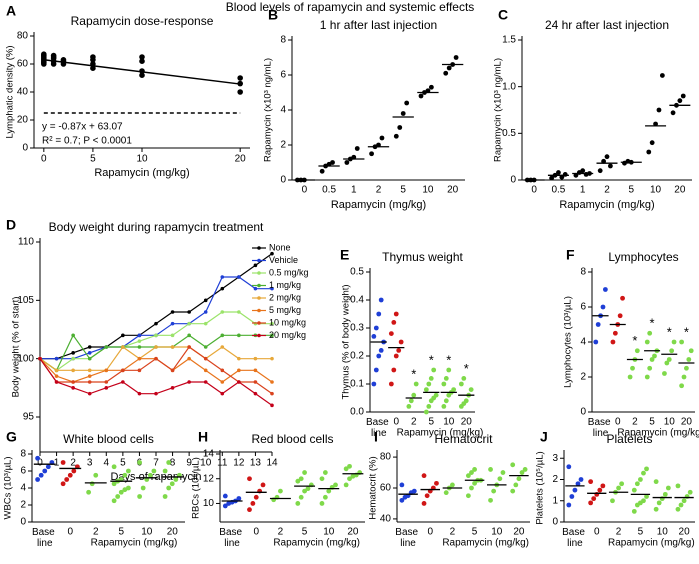  Describe the element at coordinates (344, 255) in the screenshot. I see `panel-letter: E` at that location.